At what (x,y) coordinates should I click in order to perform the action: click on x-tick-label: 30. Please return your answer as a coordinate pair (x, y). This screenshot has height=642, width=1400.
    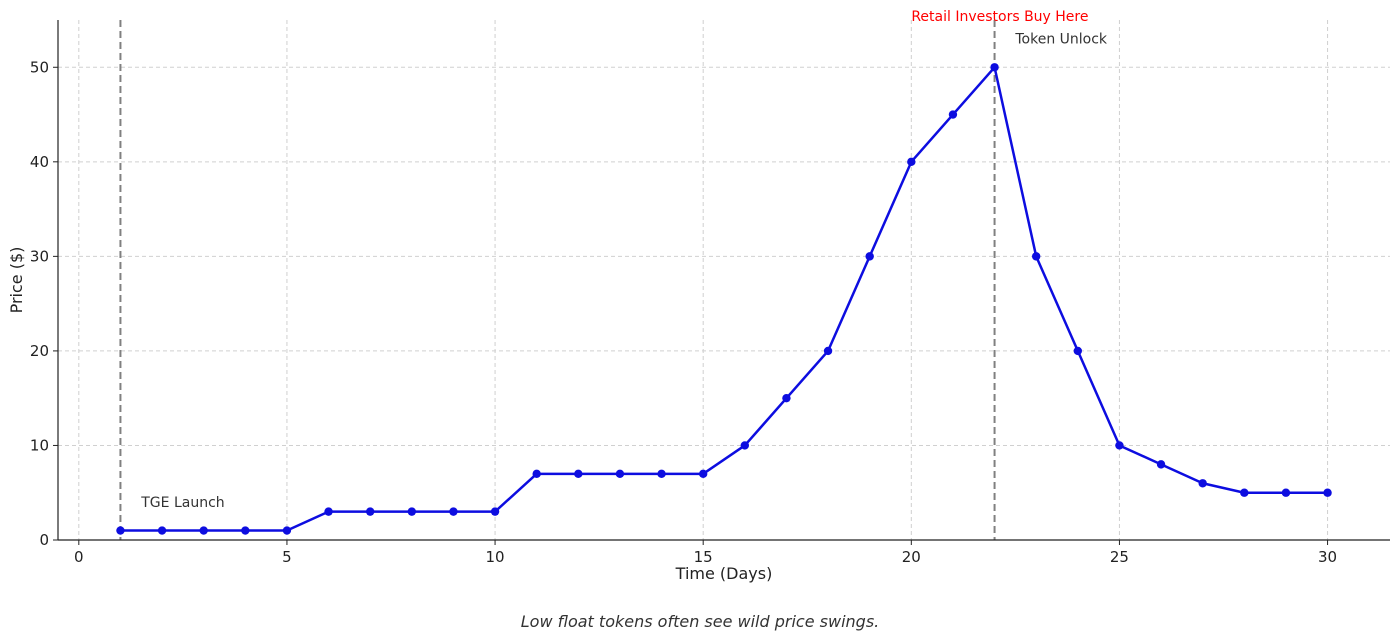
    Looking at the image, I should click on (1327, 557).